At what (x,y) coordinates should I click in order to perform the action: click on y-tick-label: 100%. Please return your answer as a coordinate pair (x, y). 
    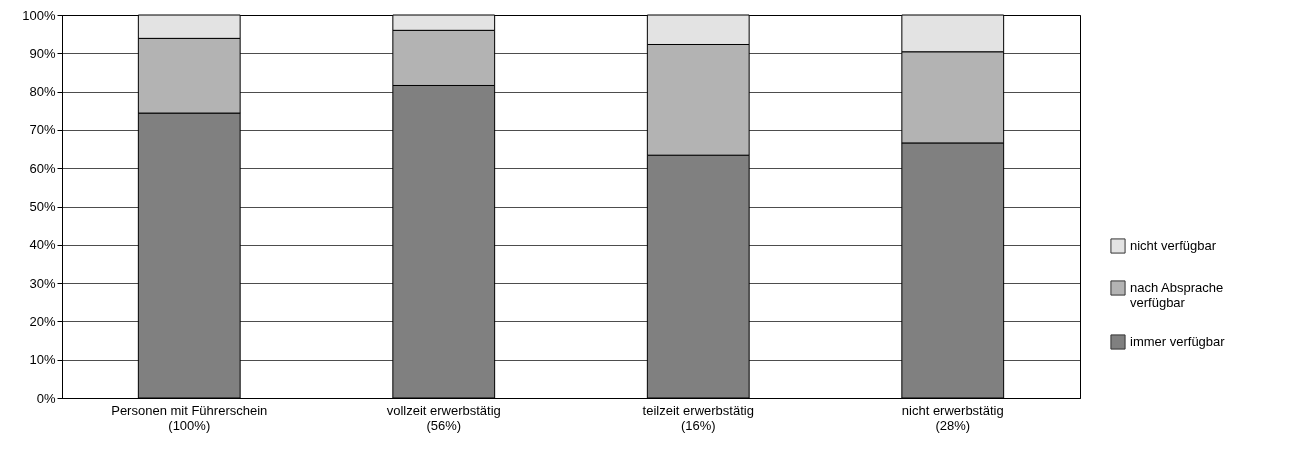
    Looking at the image, I should click on (39, 15).